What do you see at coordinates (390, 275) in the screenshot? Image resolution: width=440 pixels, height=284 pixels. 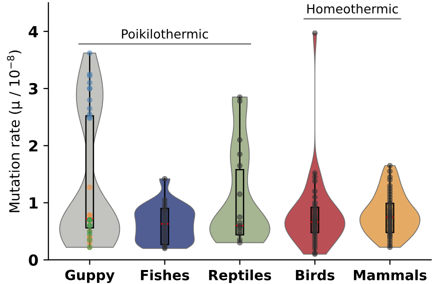 I see `x-tick-label: Mammals` at bounding box center [390, 275].